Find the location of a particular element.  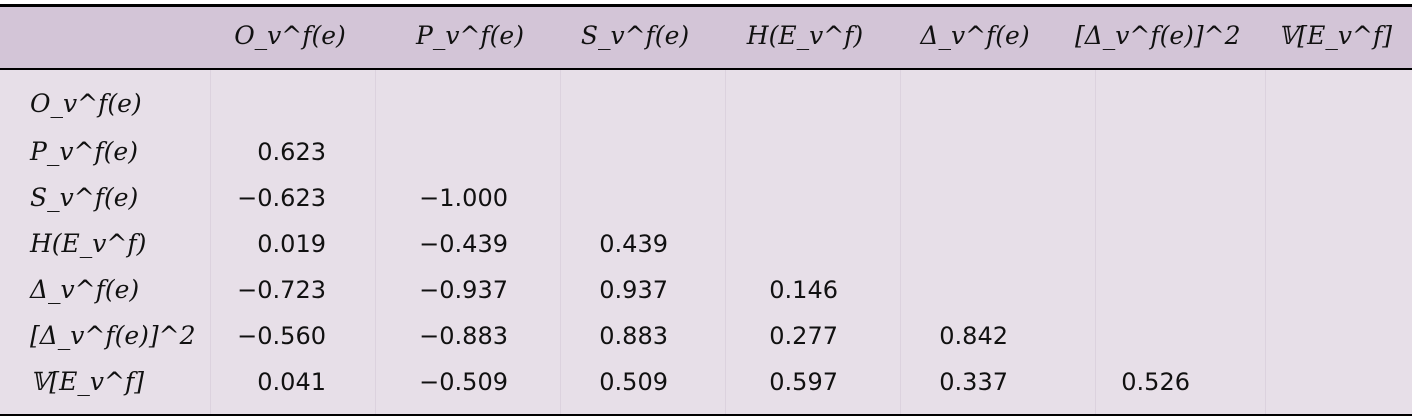

table-cell: 0.883 is located at coordinates (633, 336).